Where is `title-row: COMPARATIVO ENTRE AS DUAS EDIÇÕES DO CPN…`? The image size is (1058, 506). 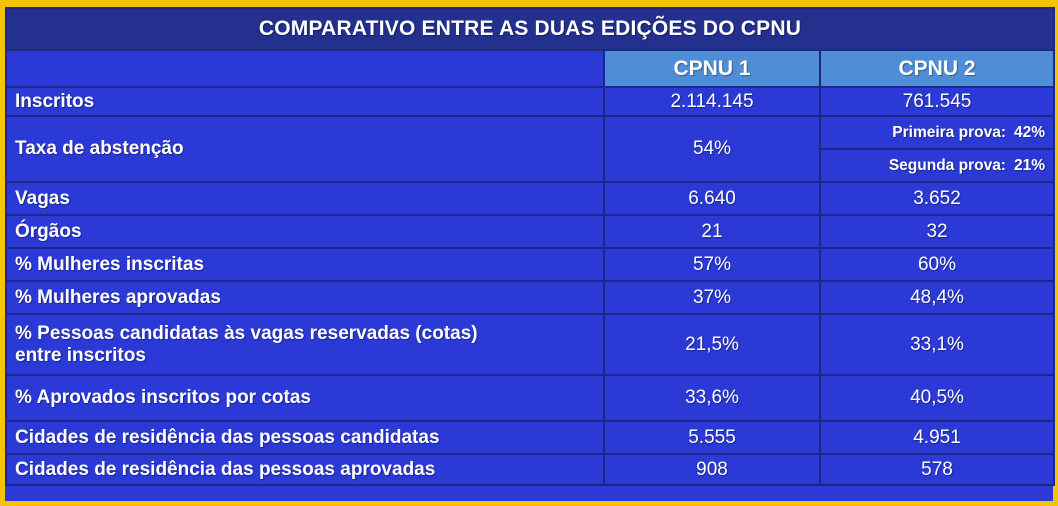 title-row: COMPARATIVO ENTRE AS DUAS EDIÇÕES DO CPN… is located at coordinates (530, 29).